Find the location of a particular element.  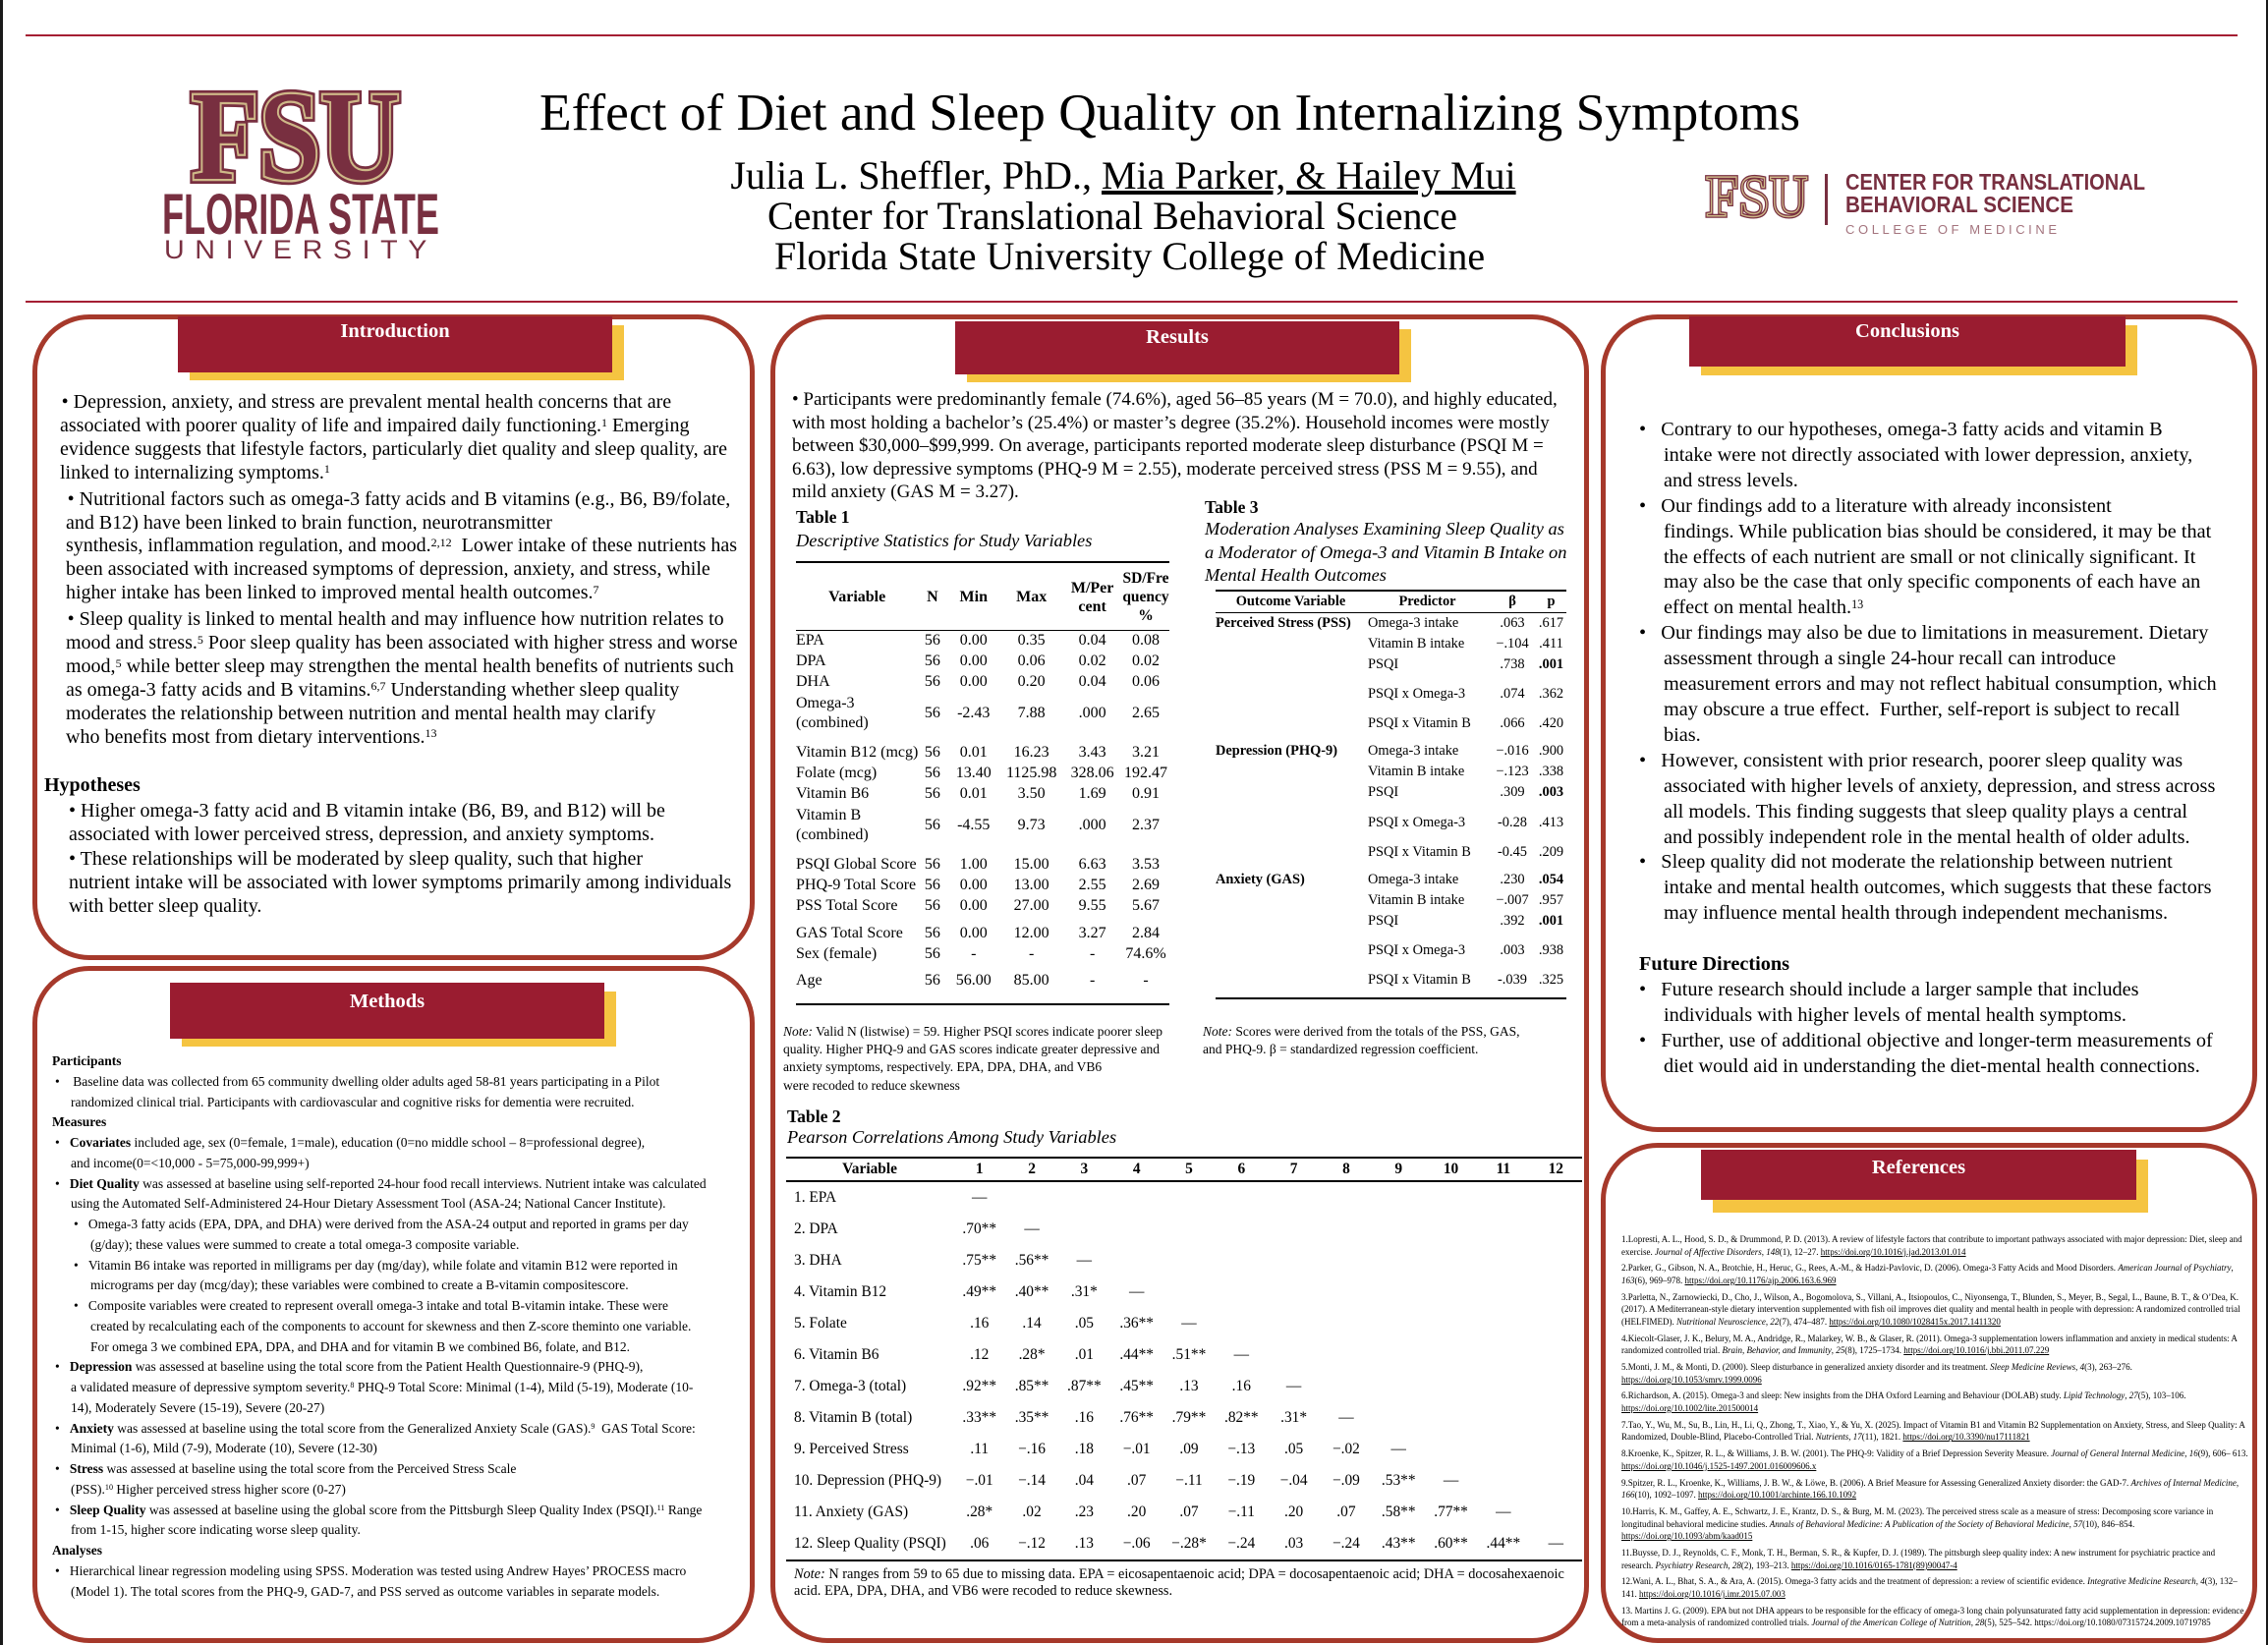

svg-text: COLLEGE OF MEDICINE is located at coordinates (1953, 229).